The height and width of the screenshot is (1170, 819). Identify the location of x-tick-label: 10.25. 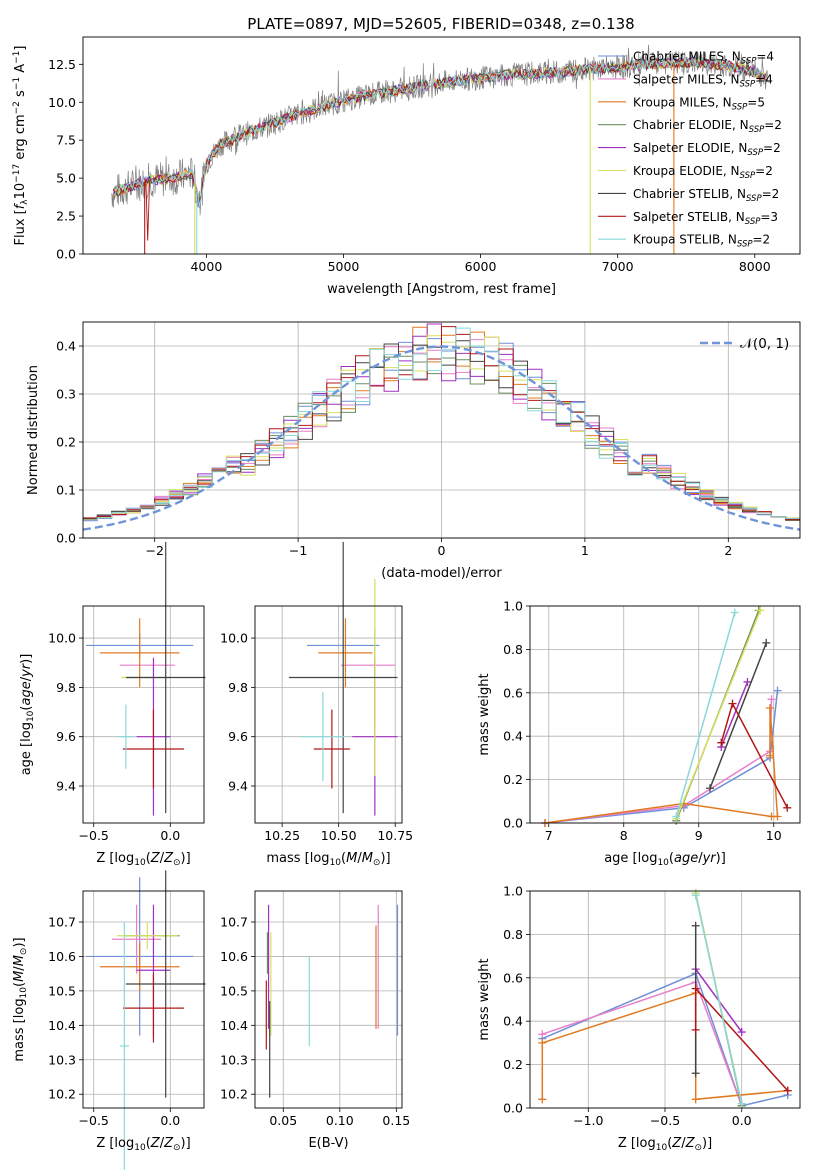
(282, 835).